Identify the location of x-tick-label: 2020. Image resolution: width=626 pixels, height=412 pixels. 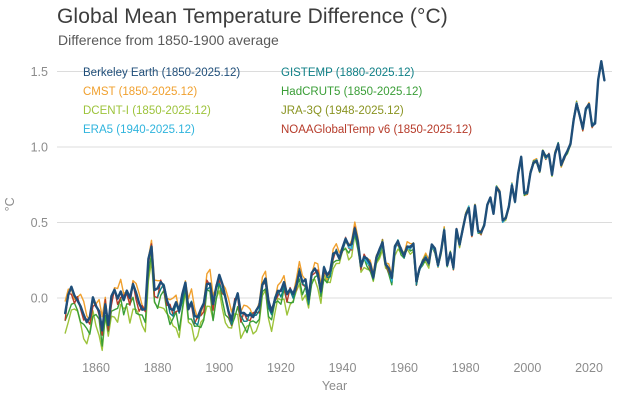
(589, 368).